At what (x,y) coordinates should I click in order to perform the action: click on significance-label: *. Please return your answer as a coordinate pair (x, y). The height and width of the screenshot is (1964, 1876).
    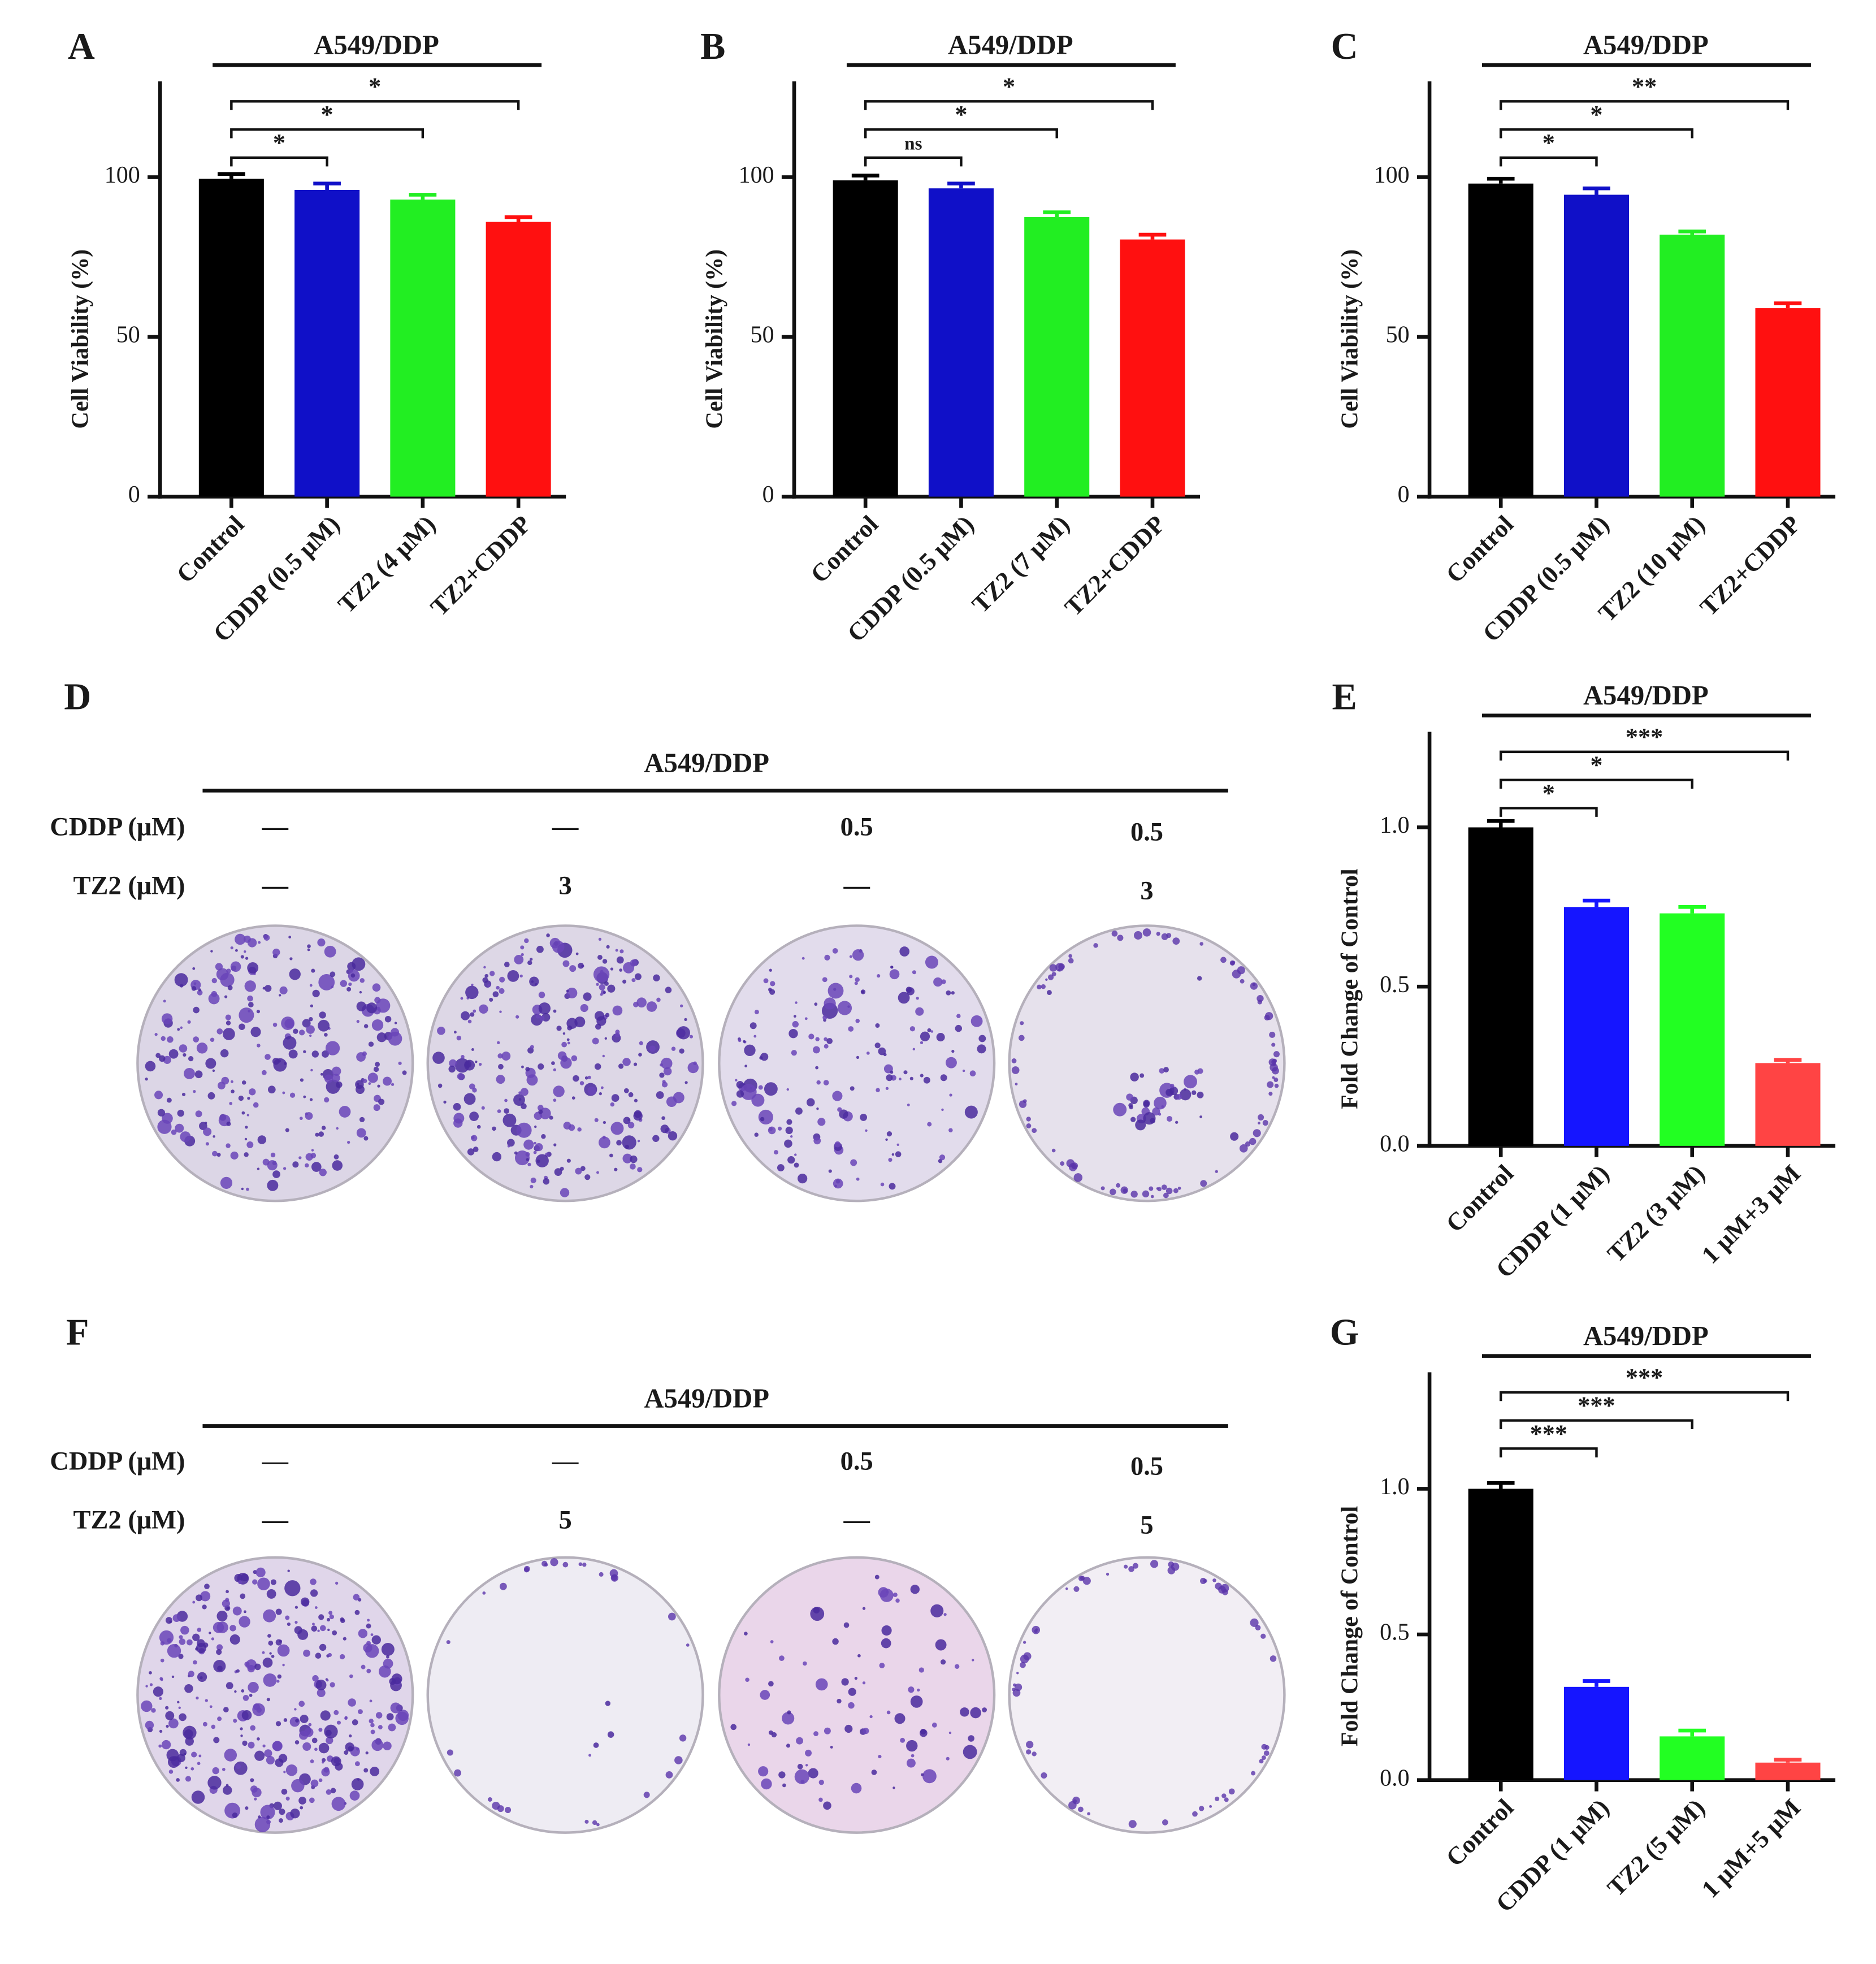
    Looking at the image, I should click on (1549, 143).